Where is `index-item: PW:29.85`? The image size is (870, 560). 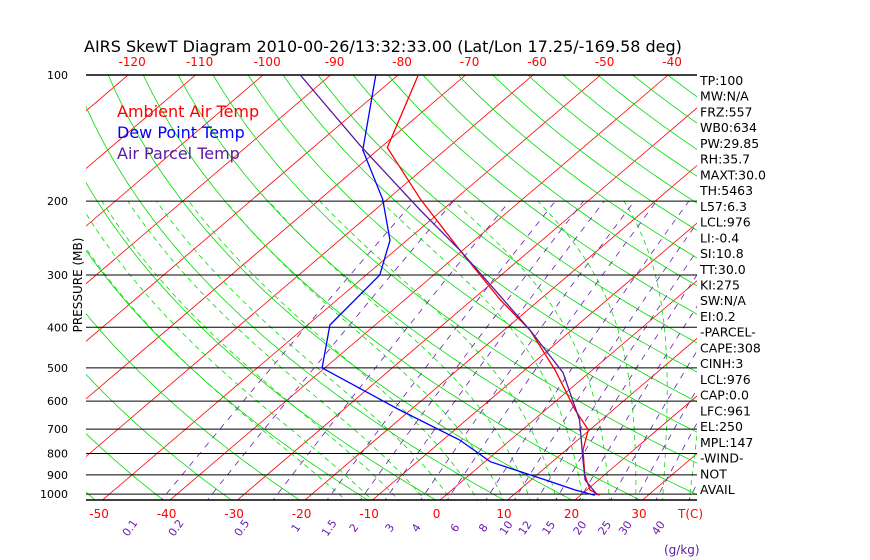 index-item: PW:29.85 is located at coordinates (729, 143).